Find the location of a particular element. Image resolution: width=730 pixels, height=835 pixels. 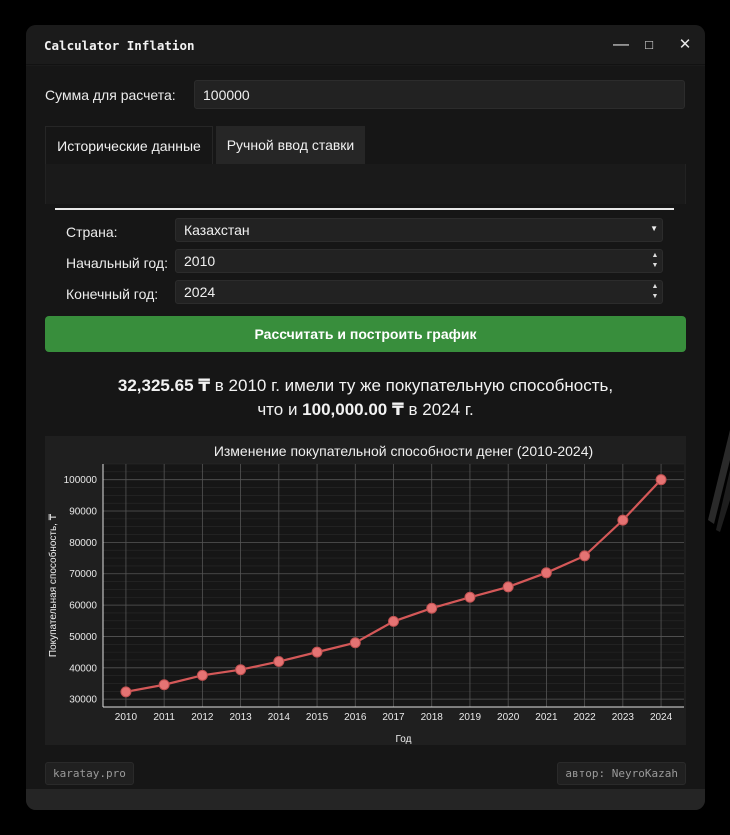

chevron-down-icon: ▼ is located at coordinates (654, 228).